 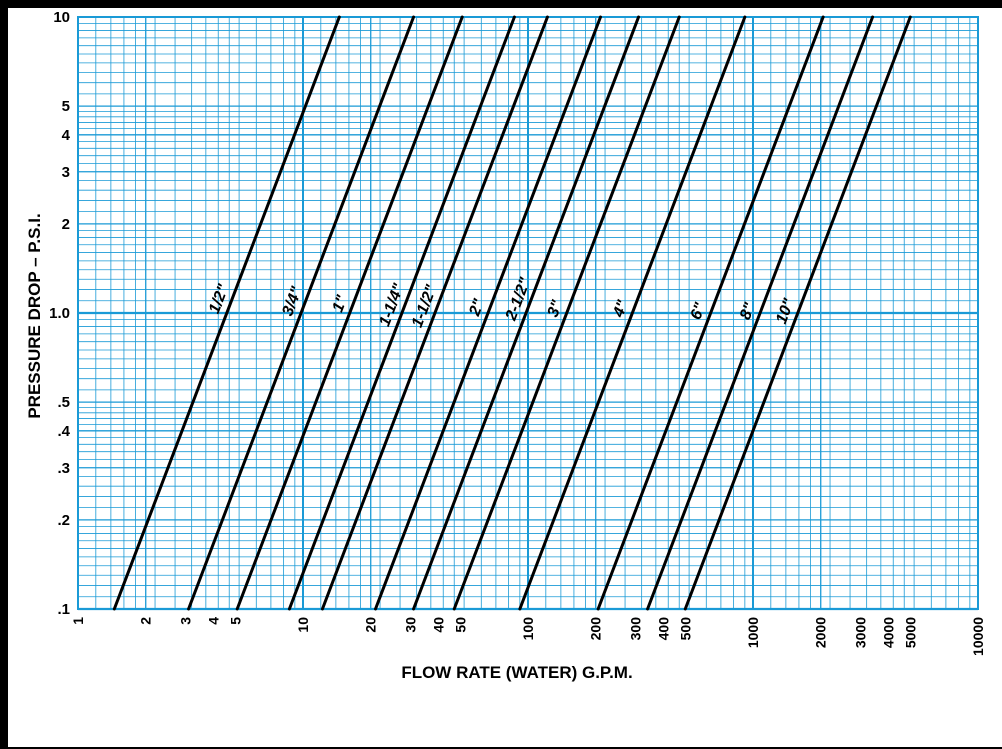 What do you see at coordinates (821, 632) in the screenshot?
I see `x-tick-label: 2000` at bounding box center [821, 632].